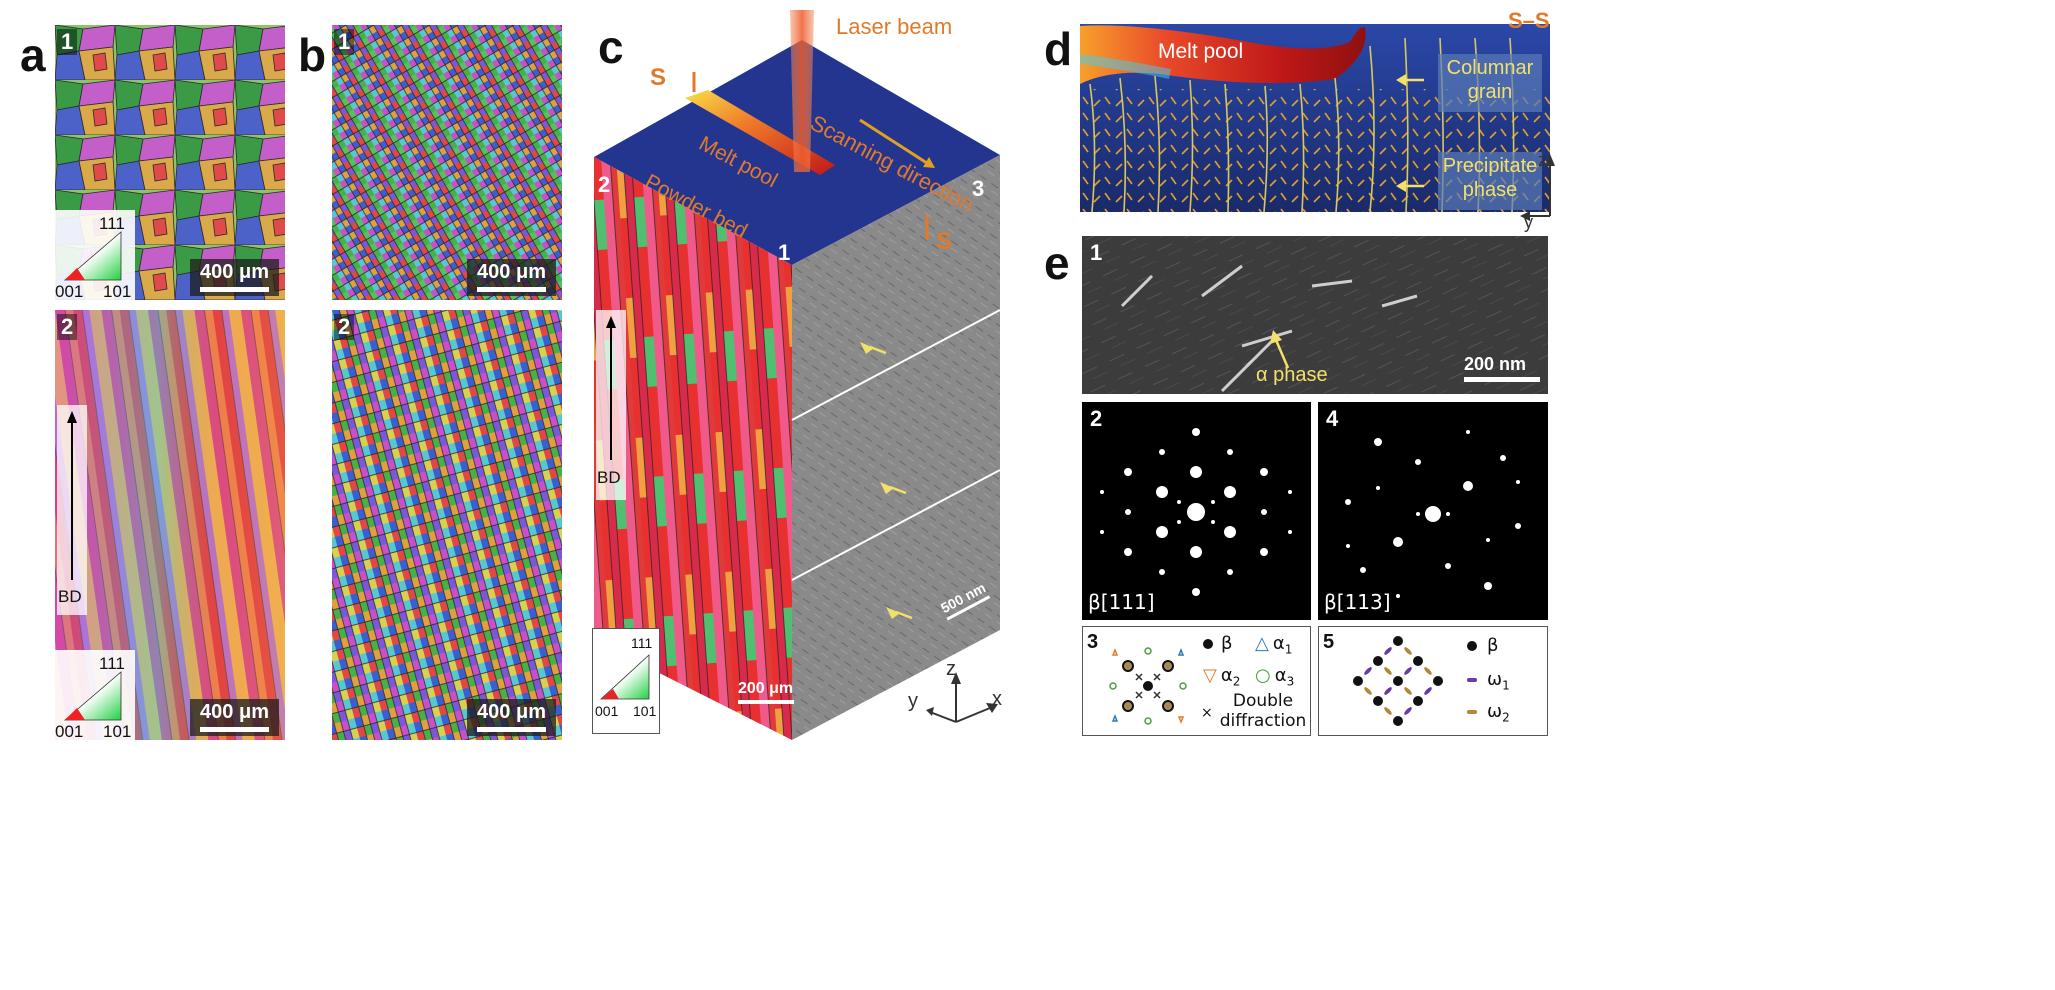 The height and width of the screenshot is (990, 2055). Describe the element at coordinates (234, 272) in the screenshot. I see `scale-bar-a1-label: 400 μm` at that location.